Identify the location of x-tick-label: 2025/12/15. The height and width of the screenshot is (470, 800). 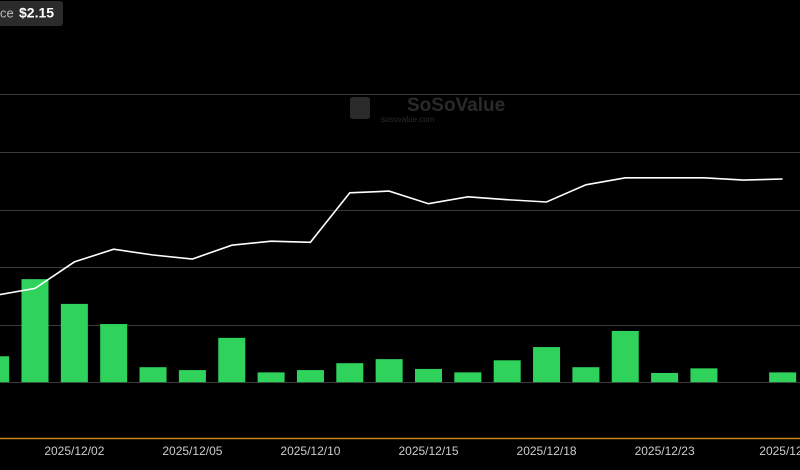
(428, 451).